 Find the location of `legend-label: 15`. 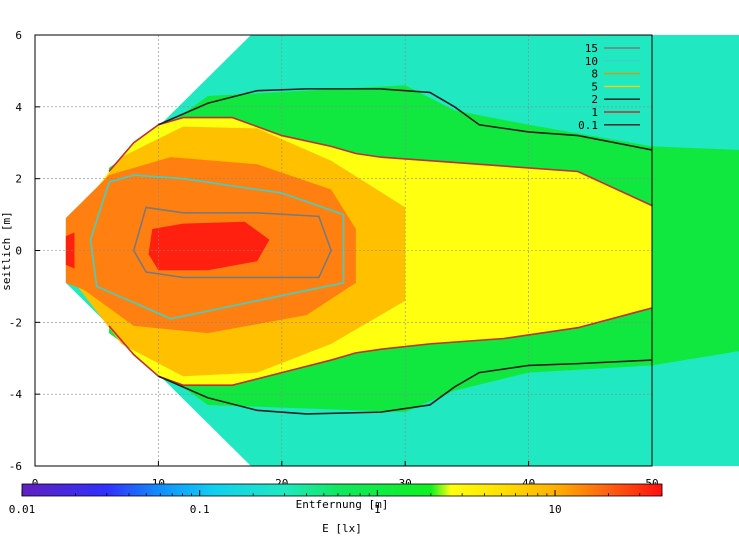

legend-label: 15 is located at coordinates (591, 48).